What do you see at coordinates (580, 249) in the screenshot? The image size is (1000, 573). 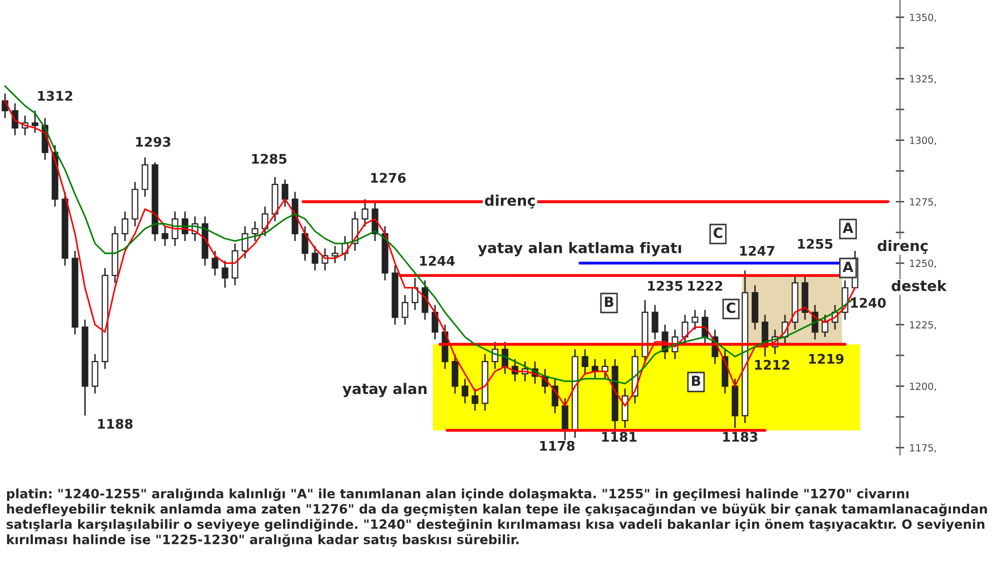 I see `ref-line-label: yatay alan katlama fiyatı` at bounding box center [580, 249].